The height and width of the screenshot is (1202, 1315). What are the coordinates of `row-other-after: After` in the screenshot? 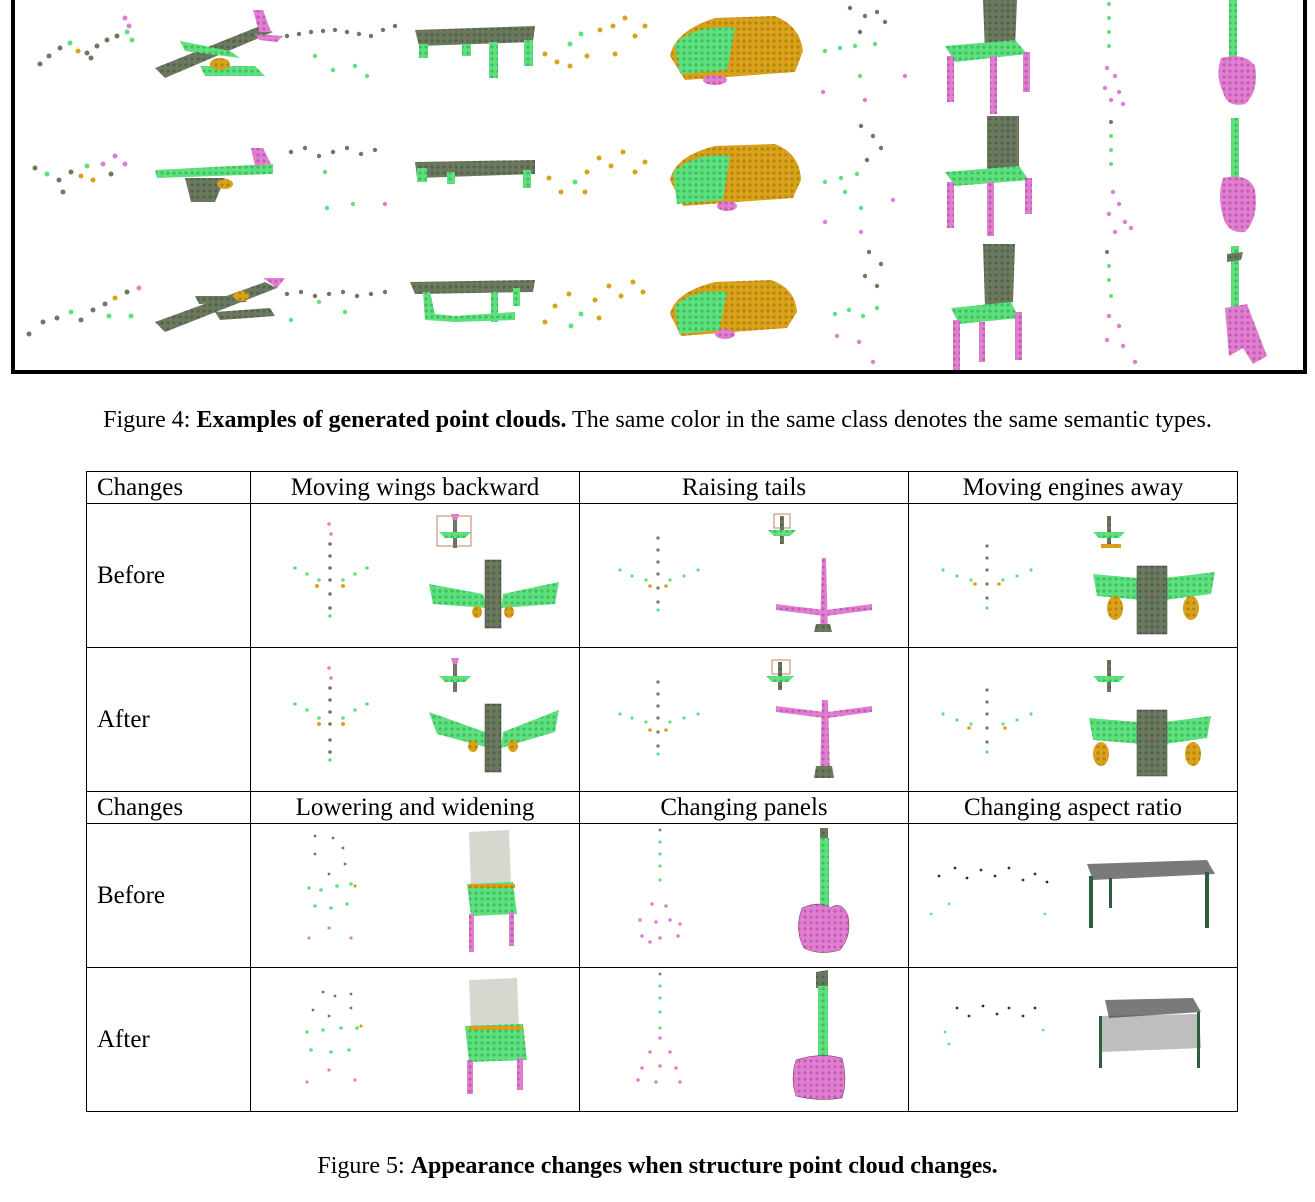 It's located at (662, 1039).